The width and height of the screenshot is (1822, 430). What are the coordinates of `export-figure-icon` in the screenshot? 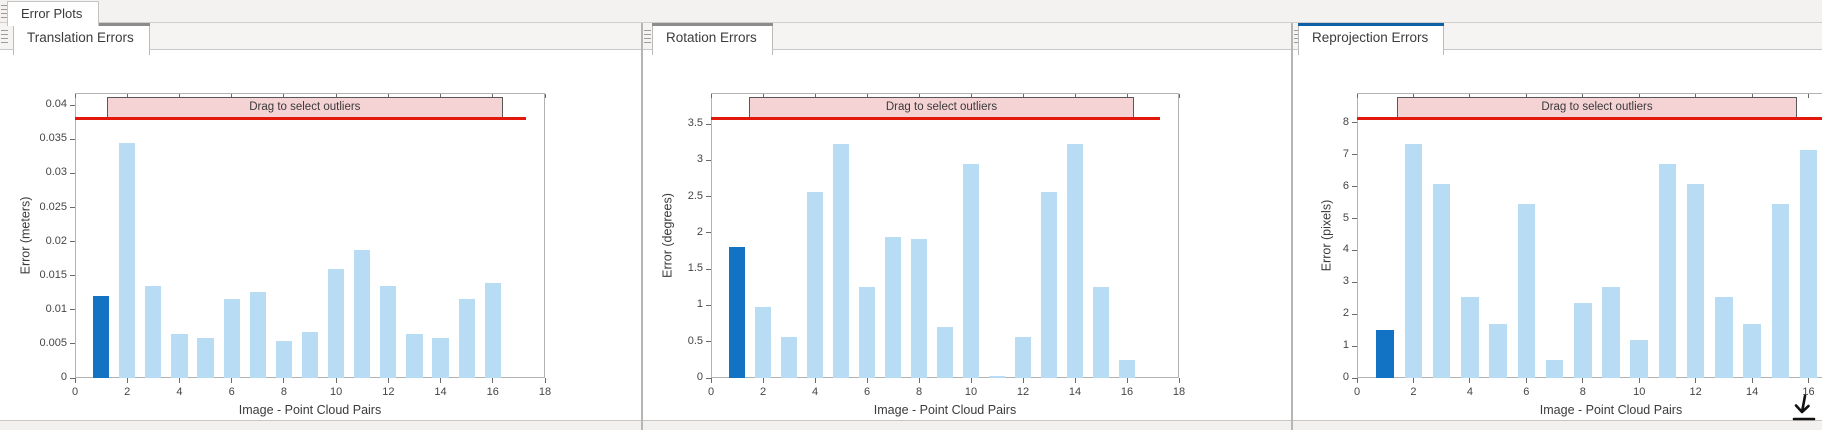 It's located at (1801, 411).